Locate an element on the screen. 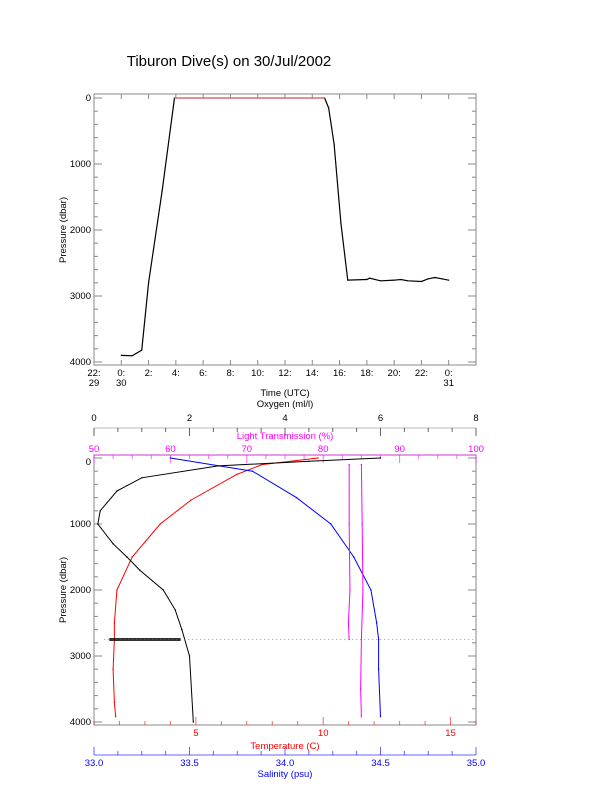  salinity-axis-label: Salinity (psu) is located at coordinates (285, 774).